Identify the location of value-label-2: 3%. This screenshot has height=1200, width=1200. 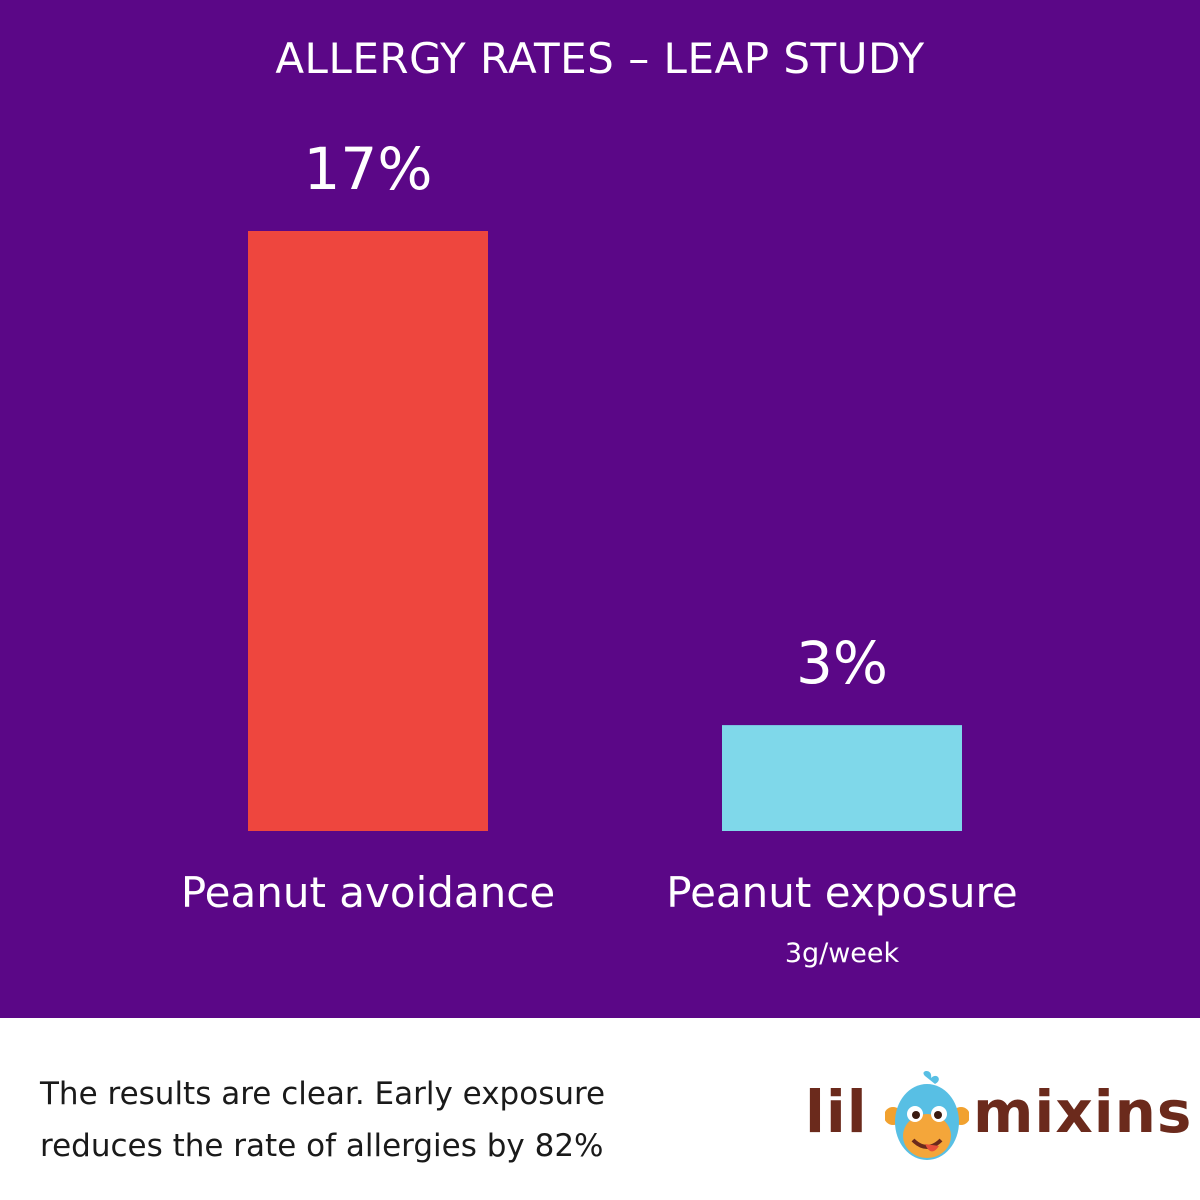
(842, 663).